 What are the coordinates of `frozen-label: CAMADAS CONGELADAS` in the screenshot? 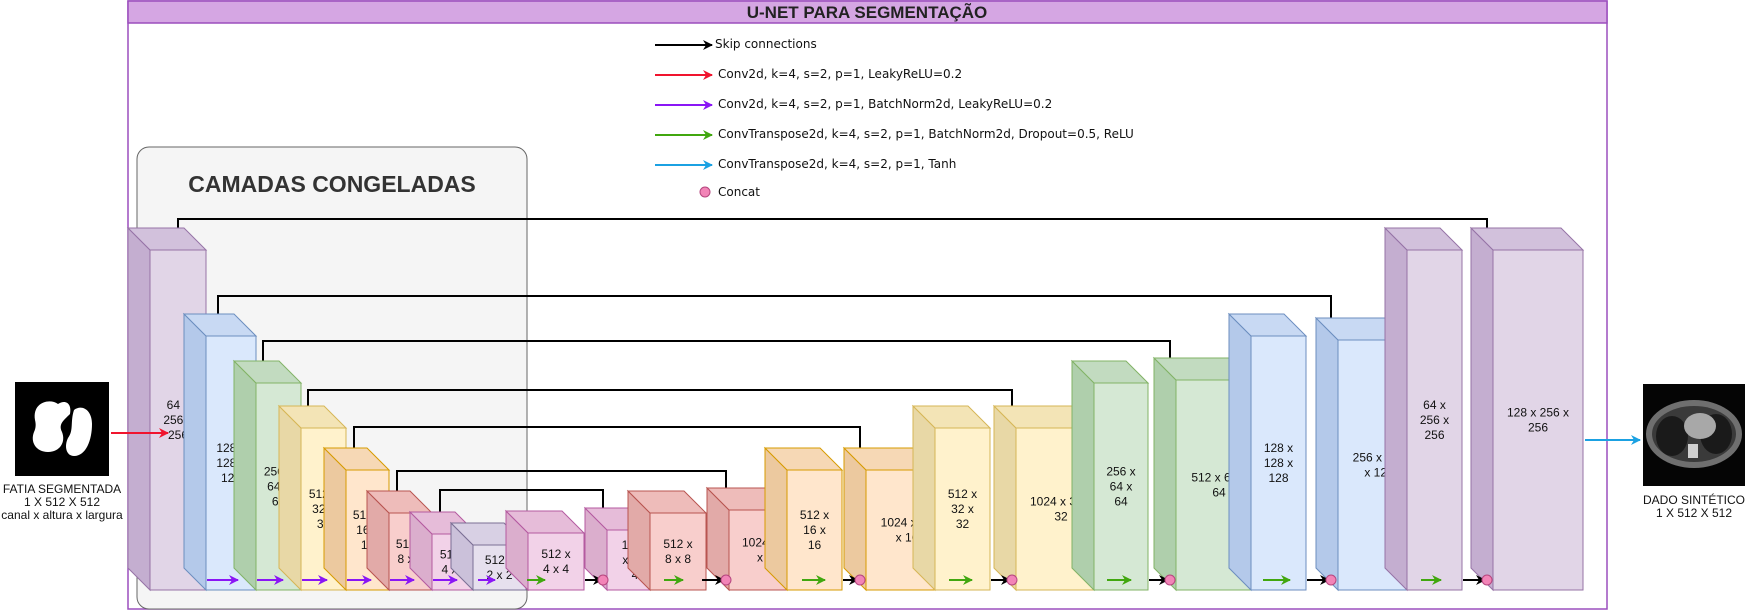 It's located at (332, 184).